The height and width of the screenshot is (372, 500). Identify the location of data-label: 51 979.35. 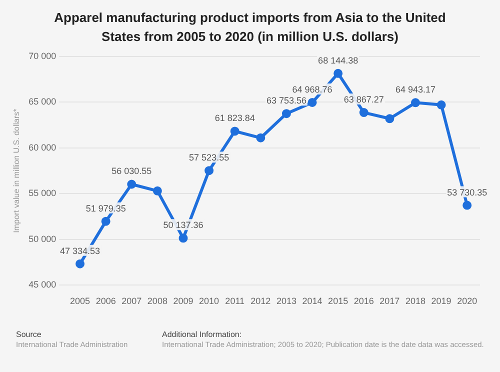
(106, 208).